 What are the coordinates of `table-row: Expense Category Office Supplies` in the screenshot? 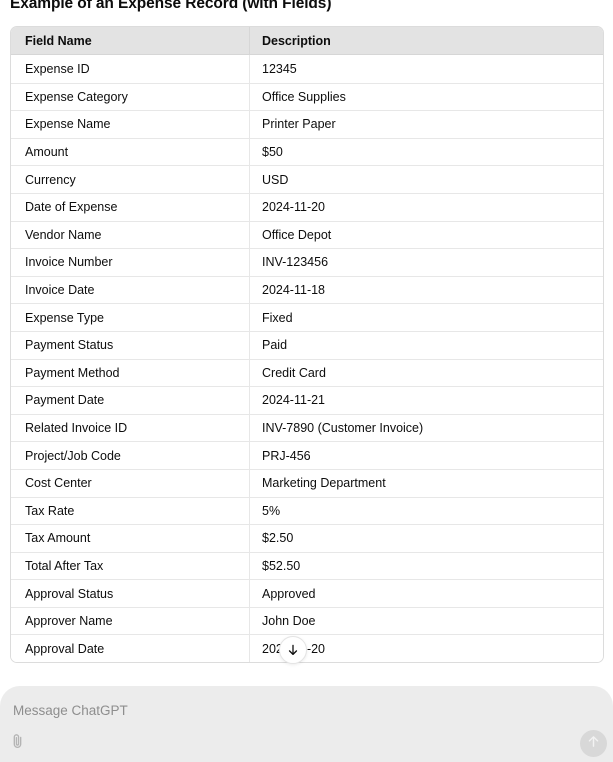 It's located at (307, 96).